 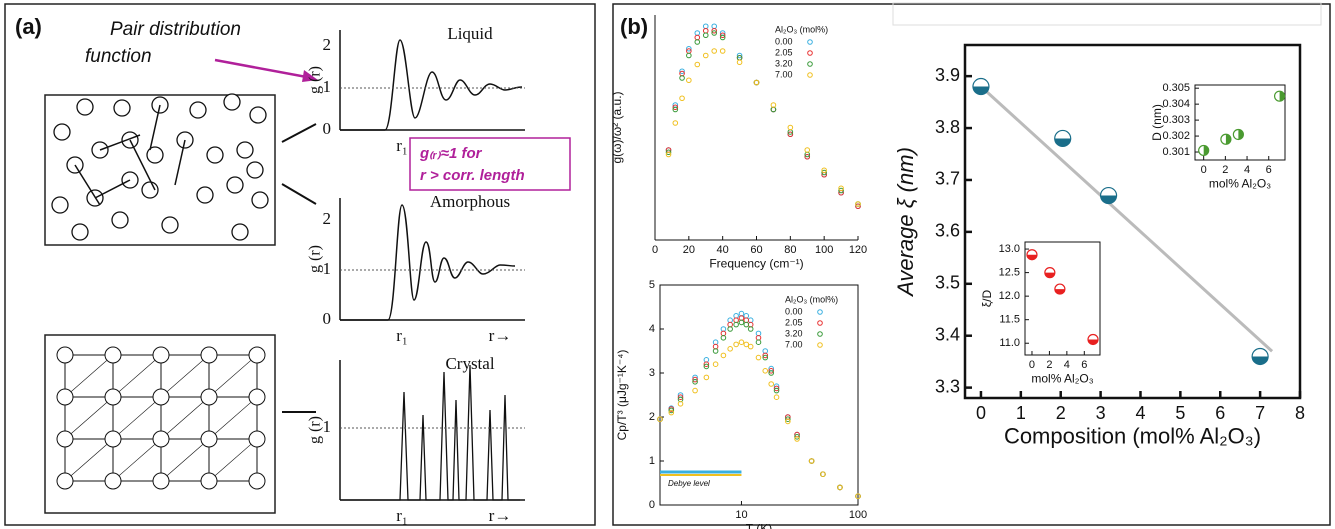 What do you see at coordinates (652, 285) in the screenshot?
I see `y-tick-label: 5` at bounding box center [652, 285].